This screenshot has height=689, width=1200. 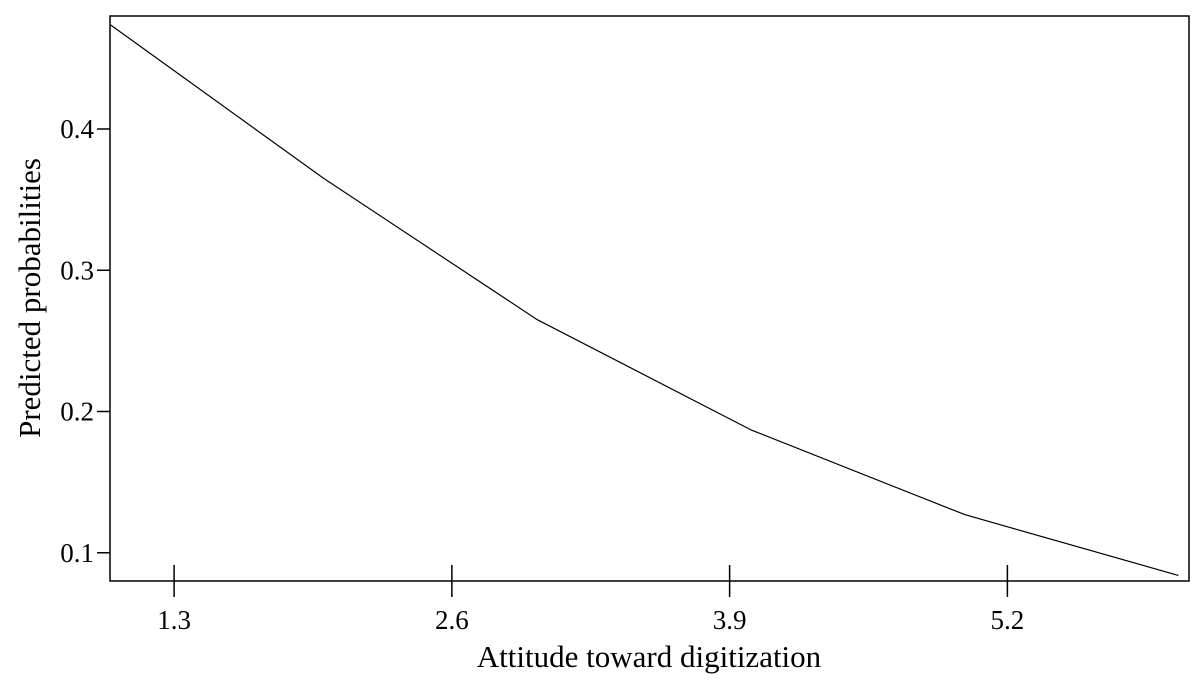 I want to click on x-tick-label: 3.9, so click(x=730, y=620).